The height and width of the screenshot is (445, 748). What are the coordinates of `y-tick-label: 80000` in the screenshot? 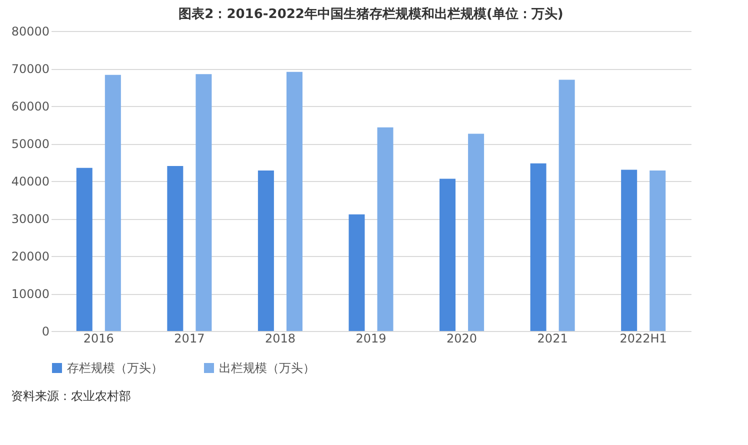 It's located at (30, 31).